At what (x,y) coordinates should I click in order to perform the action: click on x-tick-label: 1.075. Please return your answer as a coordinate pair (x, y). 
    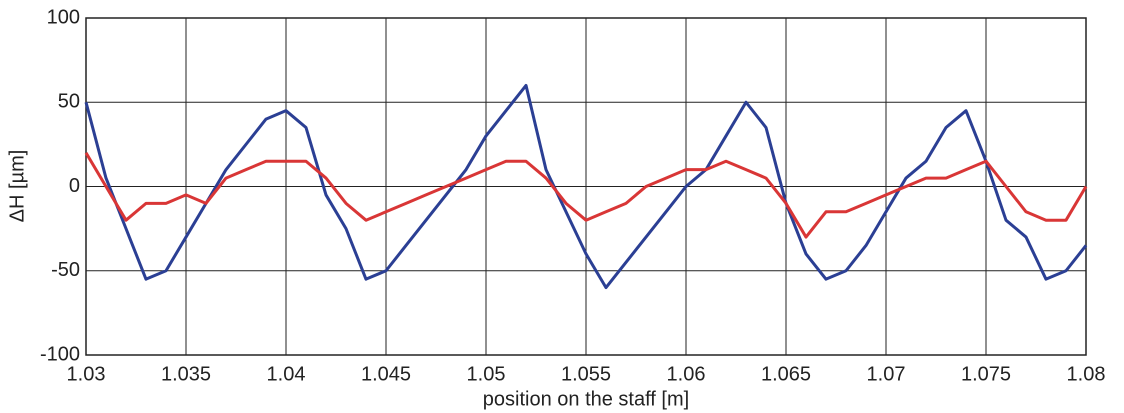
    Looking at the image, I should click on (986, 374).